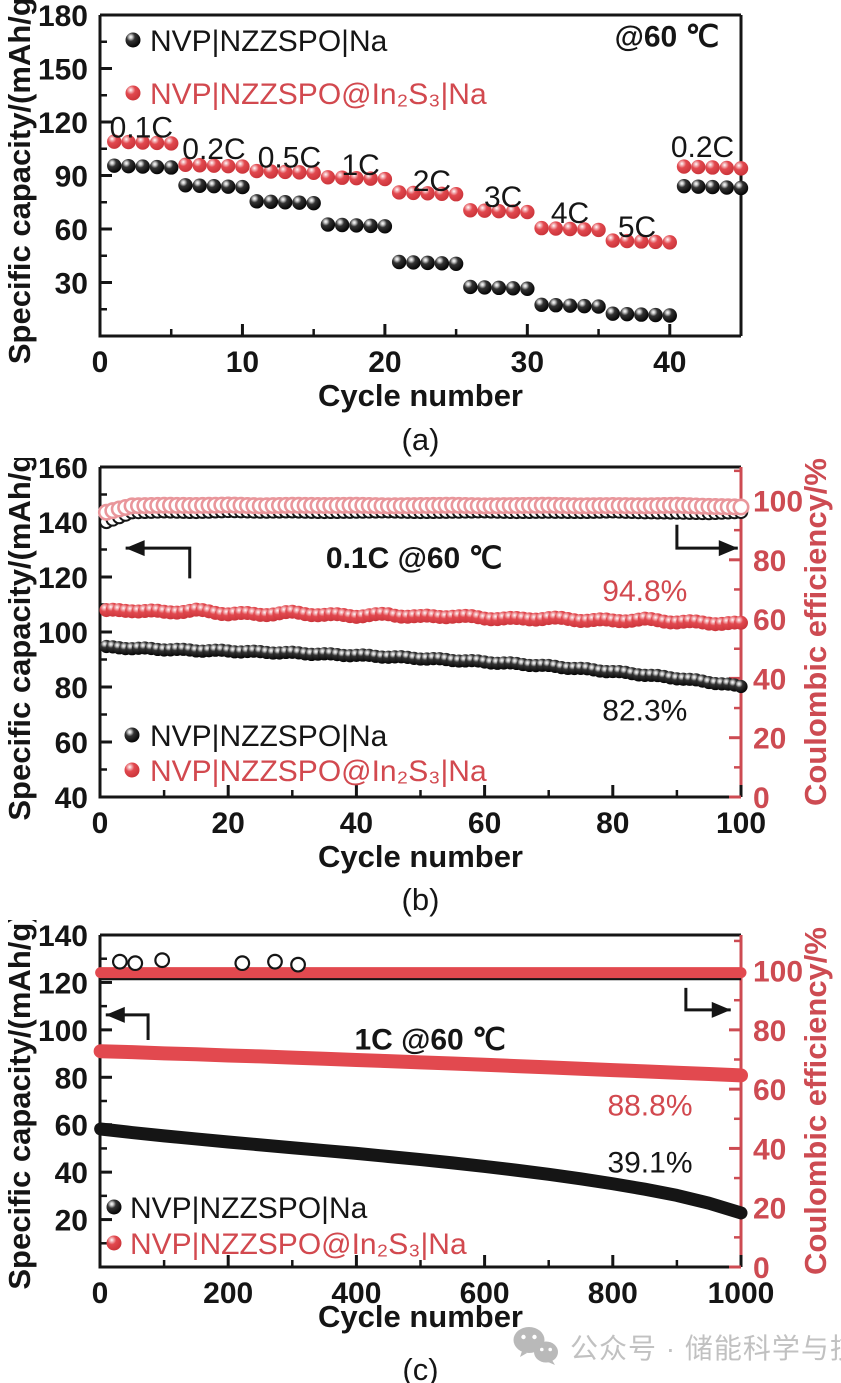 The image size is (841, 1383). I want to click on panel-letter: (c), so click(420, 1367).